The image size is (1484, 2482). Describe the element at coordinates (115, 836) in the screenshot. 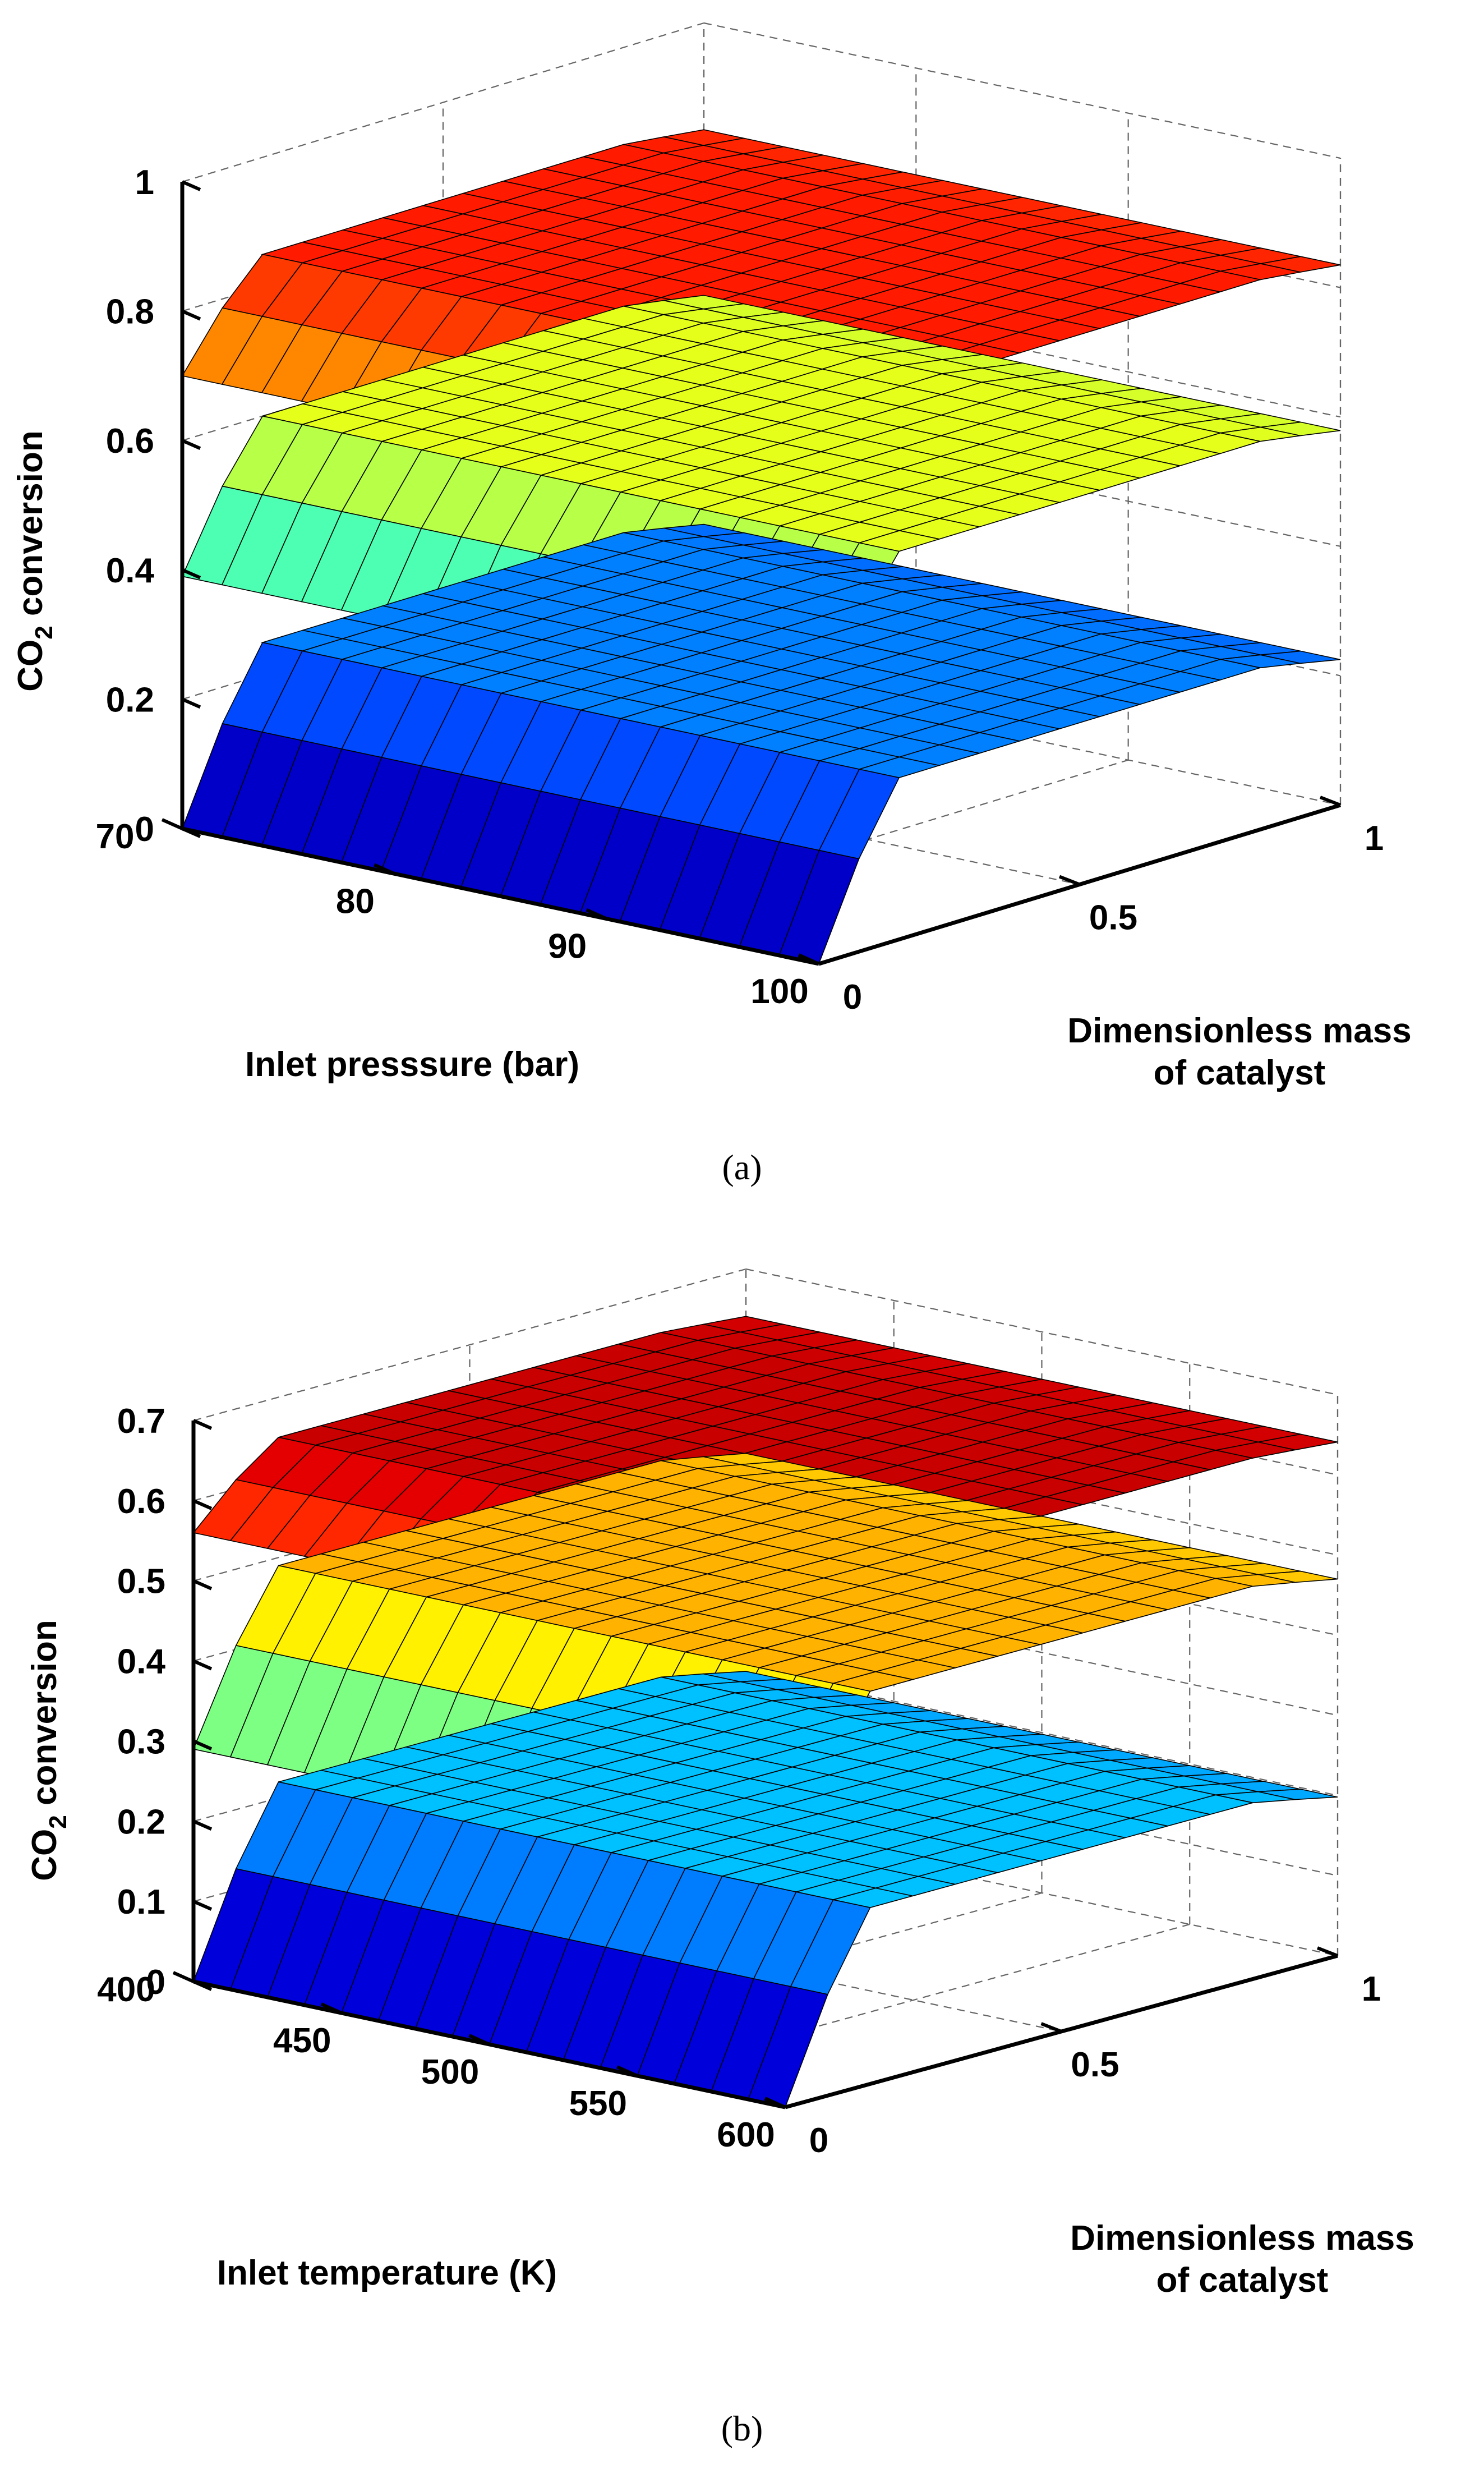

I see `x-tick-label: 70` at that location.